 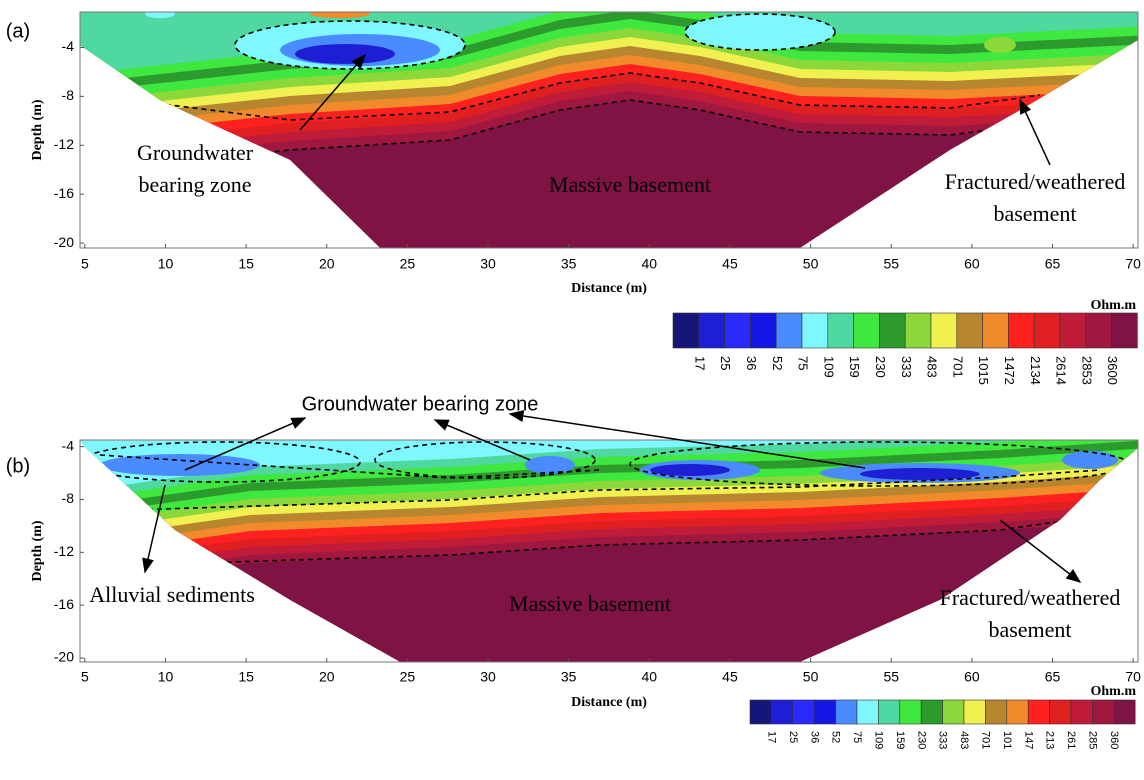 What do you see at coordinates (1050, 740) in the screenshot?
I see `colorbar-label: 213` at bounding box center [1050, 740].